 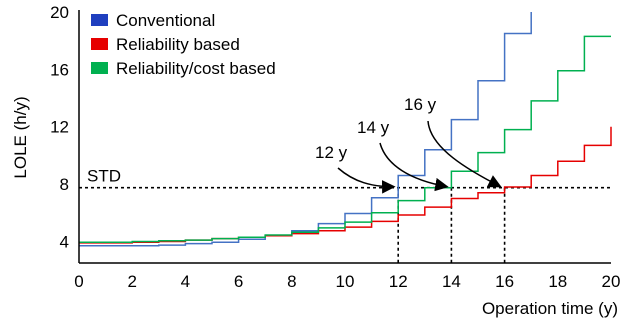 What do you see at coordinates (165, 20) in the screenshot?
I see `legend-label: Conventional` at bounding box center [165, 20].